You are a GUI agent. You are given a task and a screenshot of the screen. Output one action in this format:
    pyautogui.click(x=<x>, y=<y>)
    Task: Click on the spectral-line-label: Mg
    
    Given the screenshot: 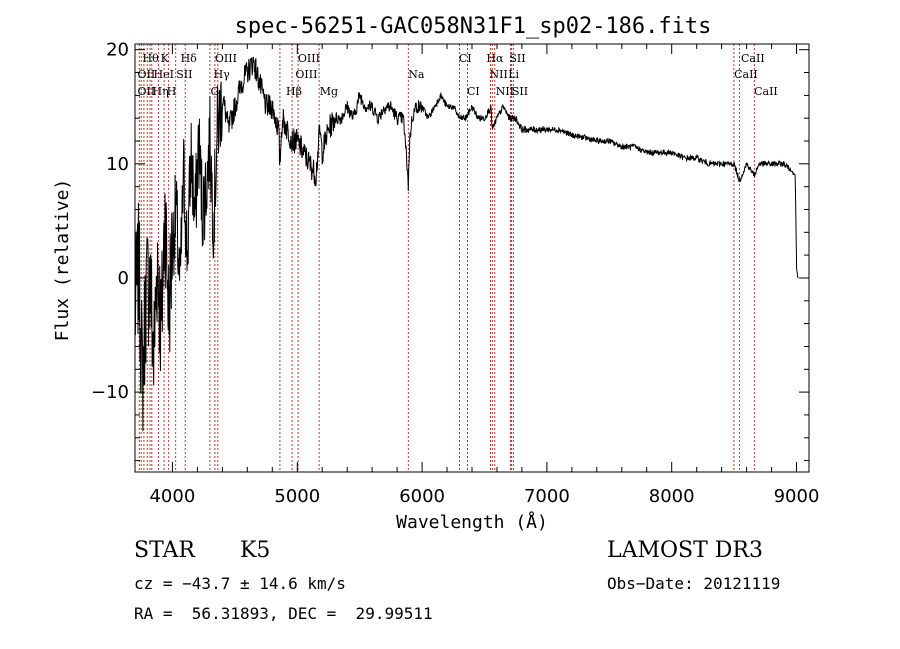 What is the action you would take?
    pyautogui.click(x=329, y=91)
    